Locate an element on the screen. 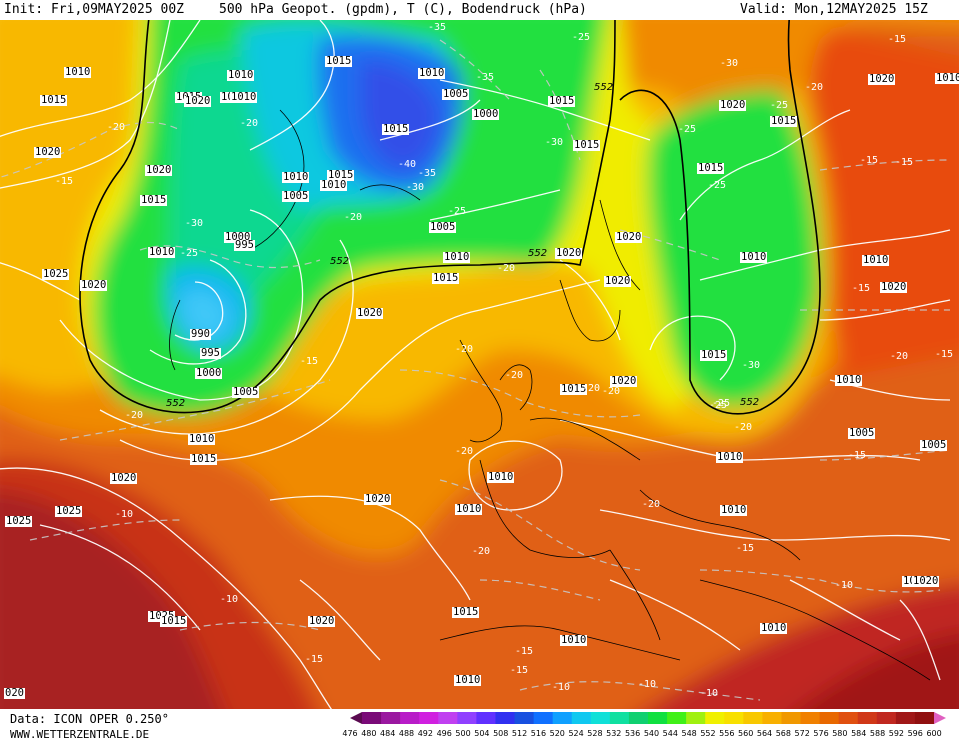  colorbar-tick-label: 560 is located at coordinates (746, 733).